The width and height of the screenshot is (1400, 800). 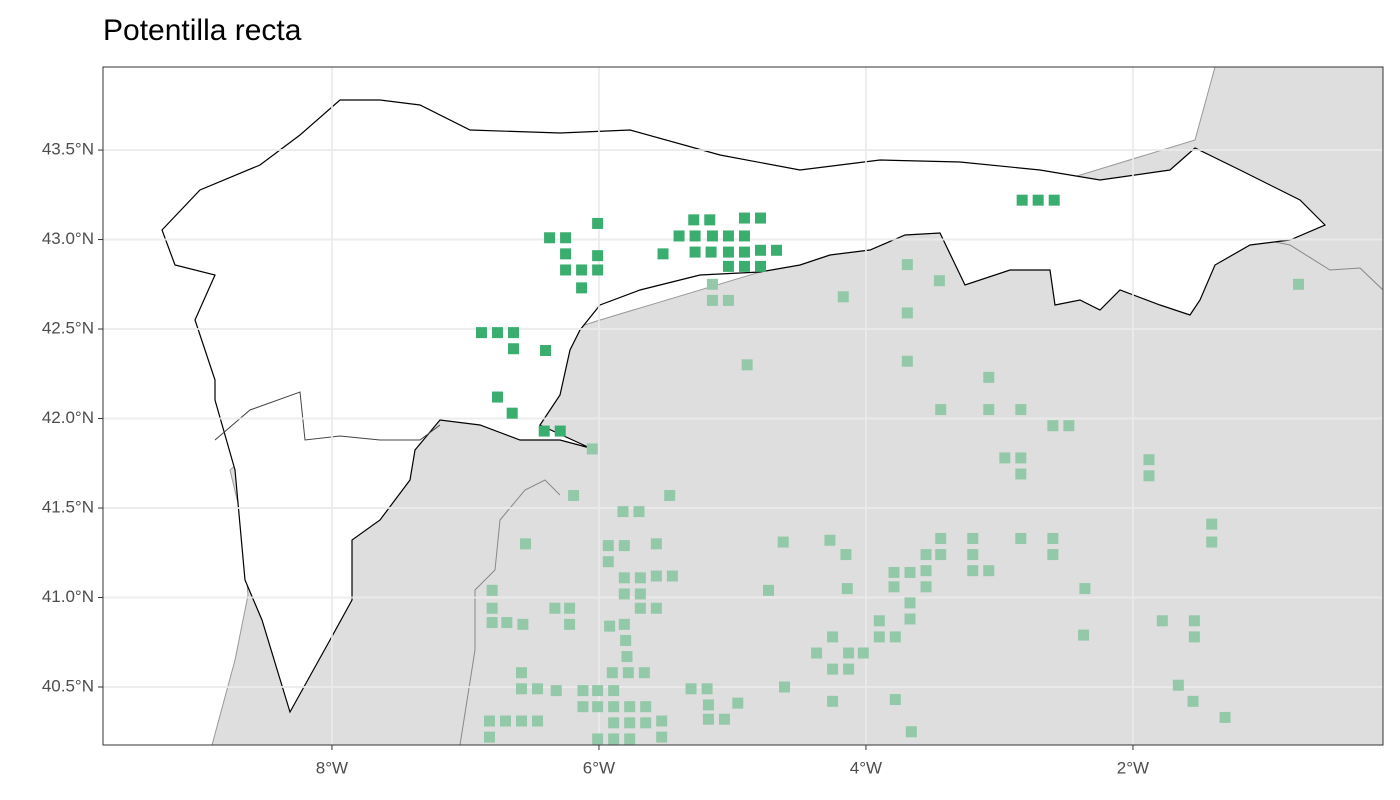 I want to click on y-tick-label: 43.5°N, so click(x=68, y=149).